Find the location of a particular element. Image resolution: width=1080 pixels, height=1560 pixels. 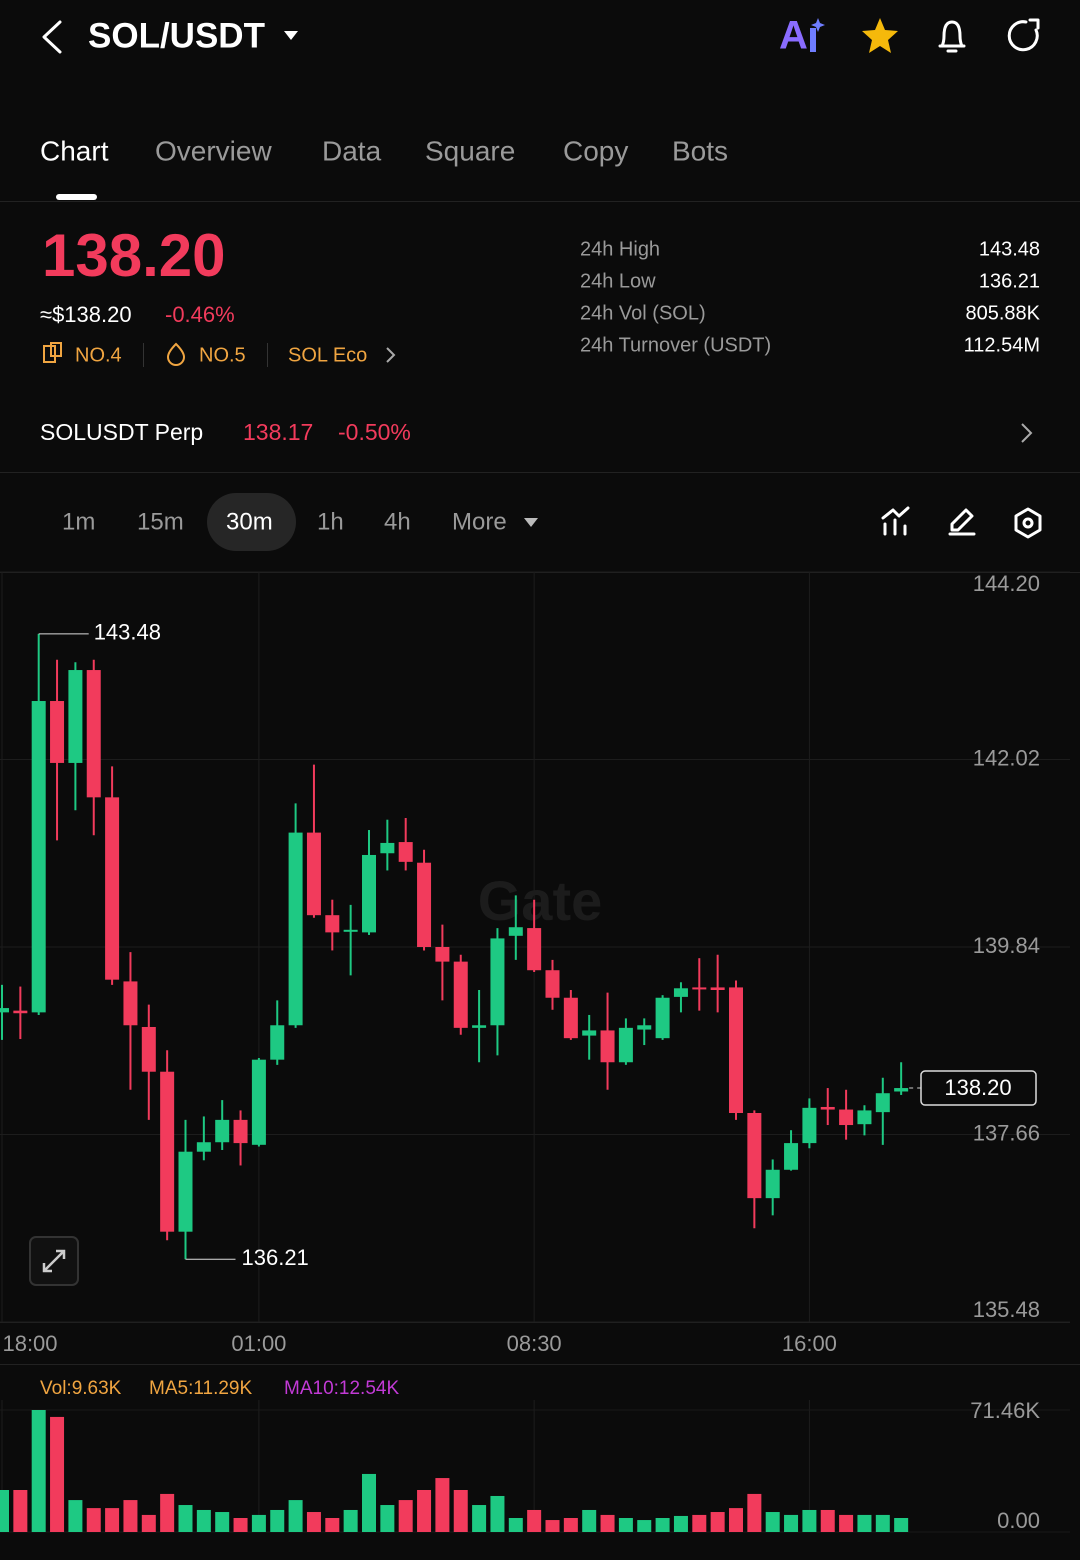

alert-icon is located at coordinates (952, 36).